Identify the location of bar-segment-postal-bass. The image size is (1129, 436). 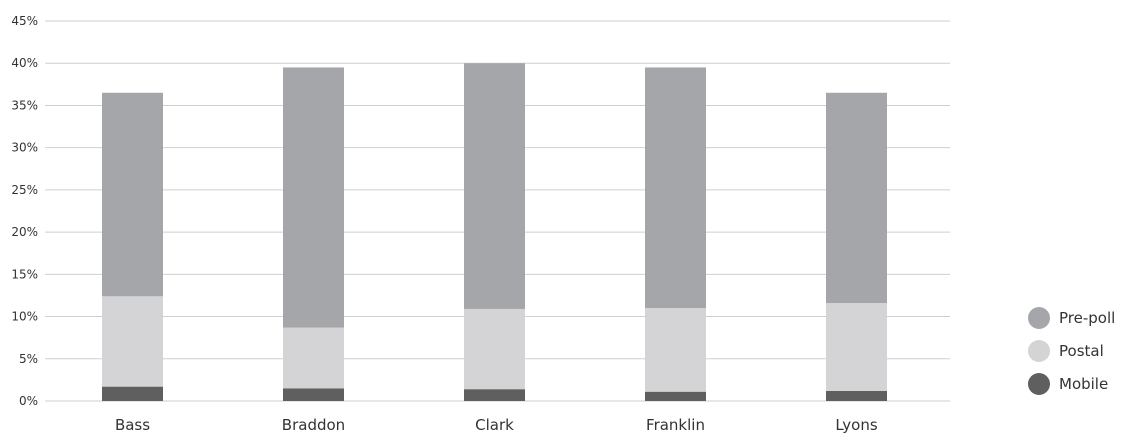
(132, 341).